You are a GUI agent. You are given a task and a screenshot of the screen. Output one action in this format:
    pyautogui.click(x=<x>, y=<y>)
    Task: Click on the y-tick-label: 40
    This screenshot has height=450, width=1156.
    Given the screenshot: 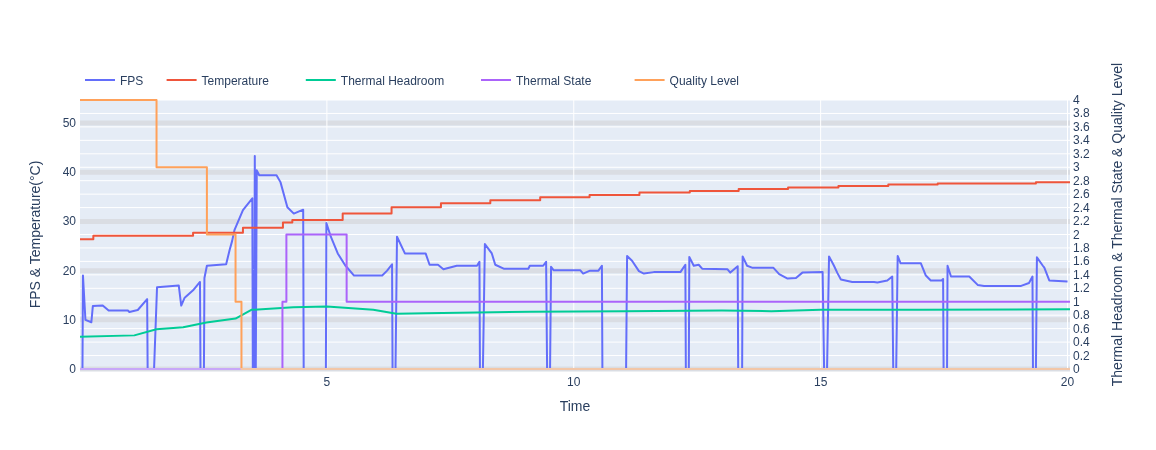 What is the action you would take?
    pyautogui.click(x=69, y=172)
    